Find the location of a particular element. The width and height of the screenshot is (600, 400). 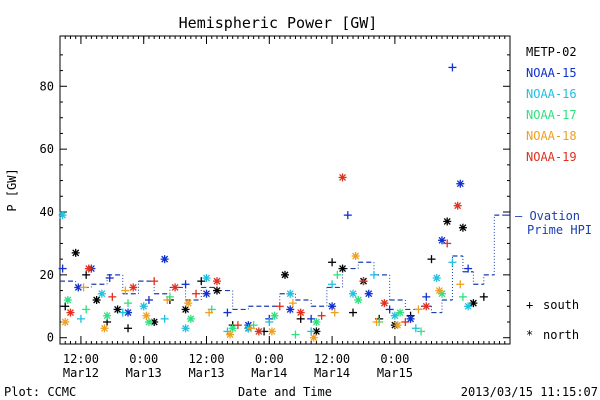

legend-series-metp-02: METP-02 is located at coordinates (551, 52).